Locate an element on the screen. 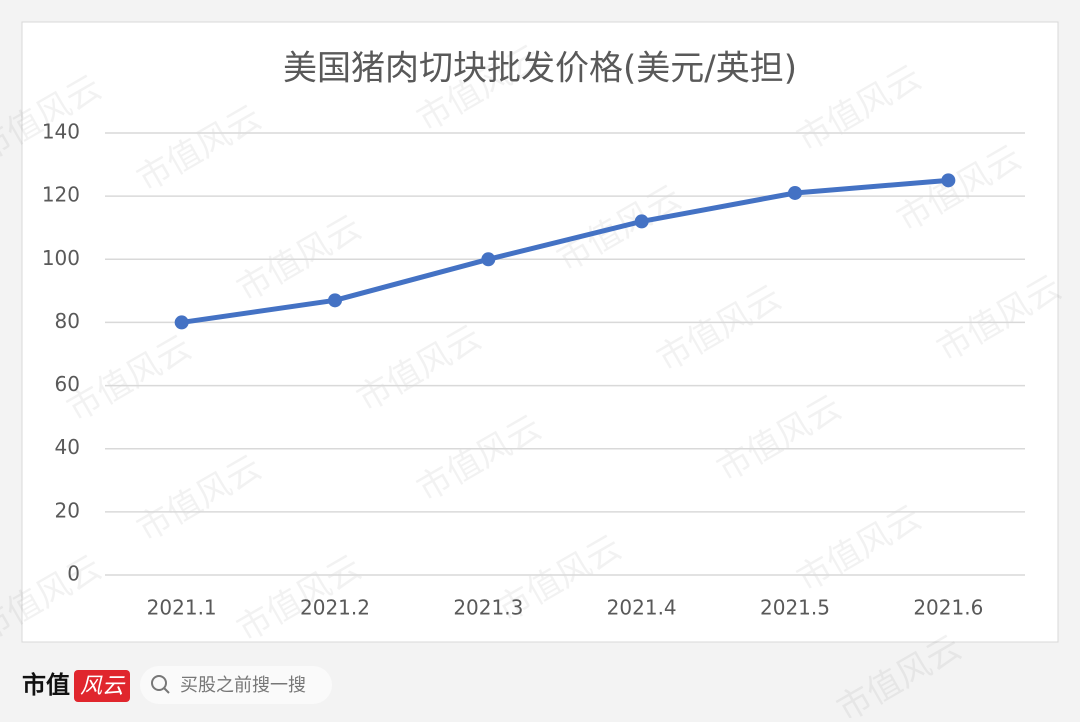 This screenshot has height=722, width=1080. y-tick-label: 80 is located at coordinates (67, 321).